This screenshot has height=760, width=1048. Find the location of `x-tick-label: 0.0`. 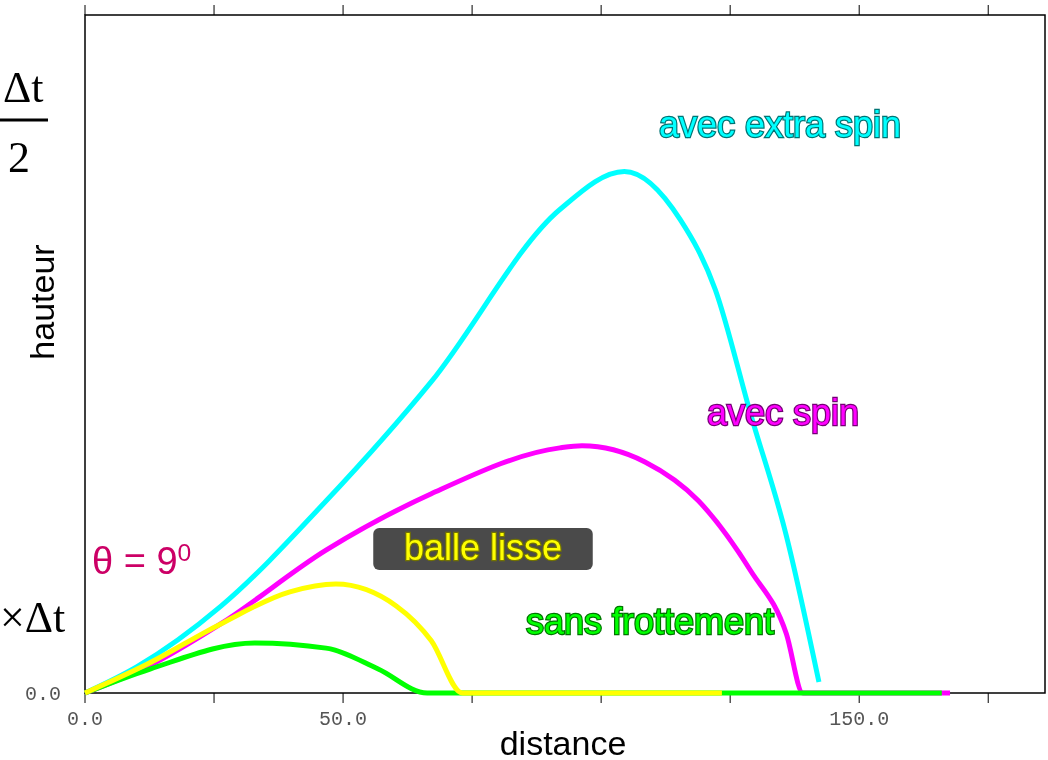

x-tick-label: 0.0 is located at coordinates (85, 719).